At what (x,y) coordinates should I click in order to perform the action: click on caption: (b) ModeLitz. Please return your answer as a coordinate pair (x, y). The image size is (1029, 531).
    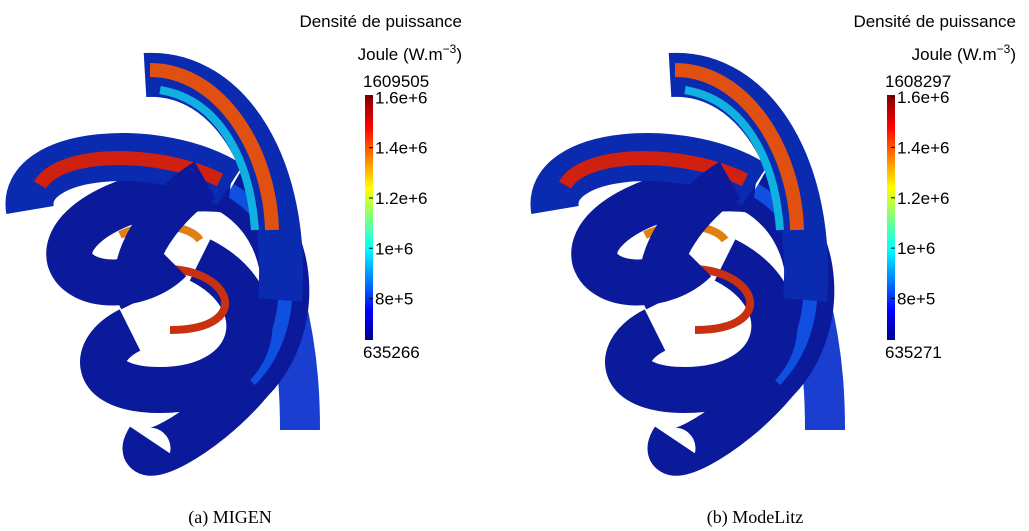
    Looking at the image, I should click on (755, 517).